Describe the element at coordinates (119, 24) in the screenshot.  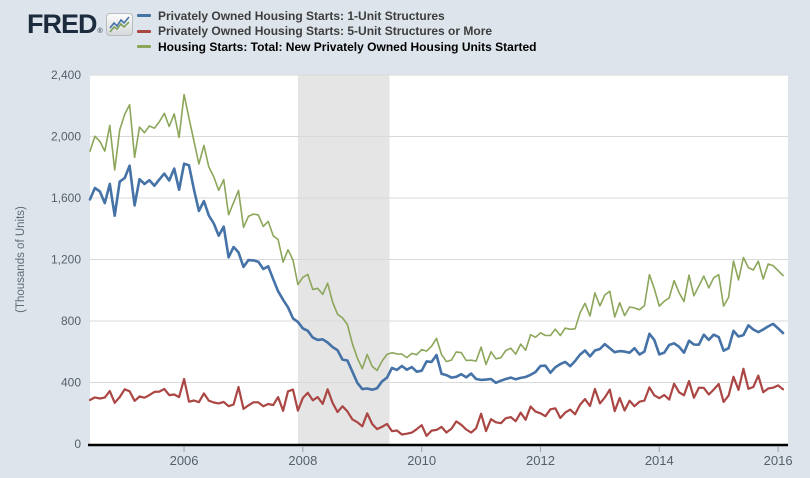
I see `fred-logo-chart-icon` at that location.